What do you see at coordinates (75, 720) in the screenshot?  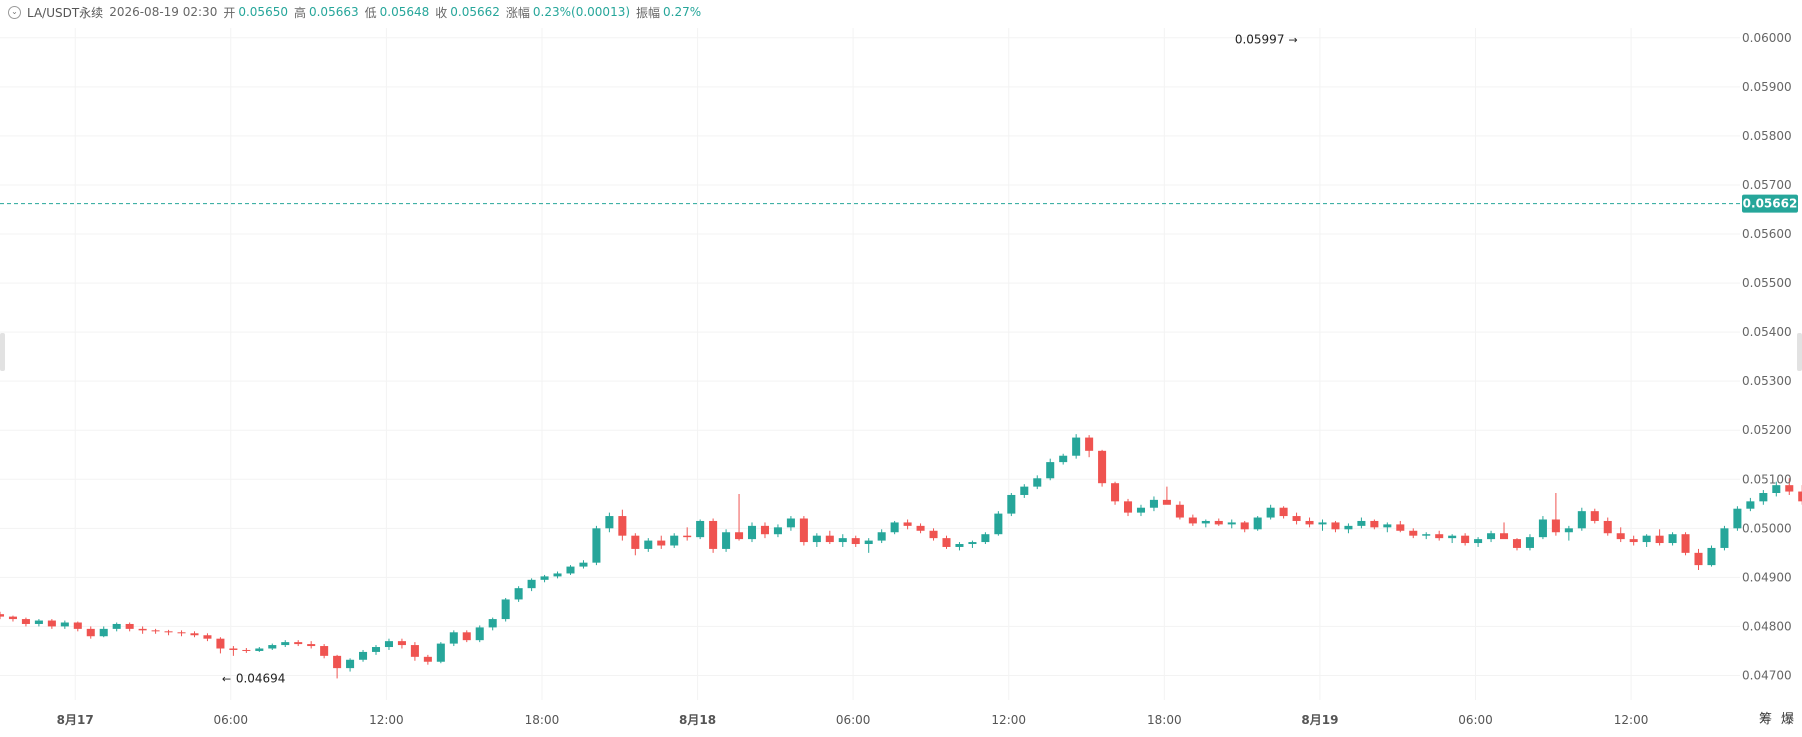 I see `x-tick-label: 8月17` at bounding box center [75, 720].